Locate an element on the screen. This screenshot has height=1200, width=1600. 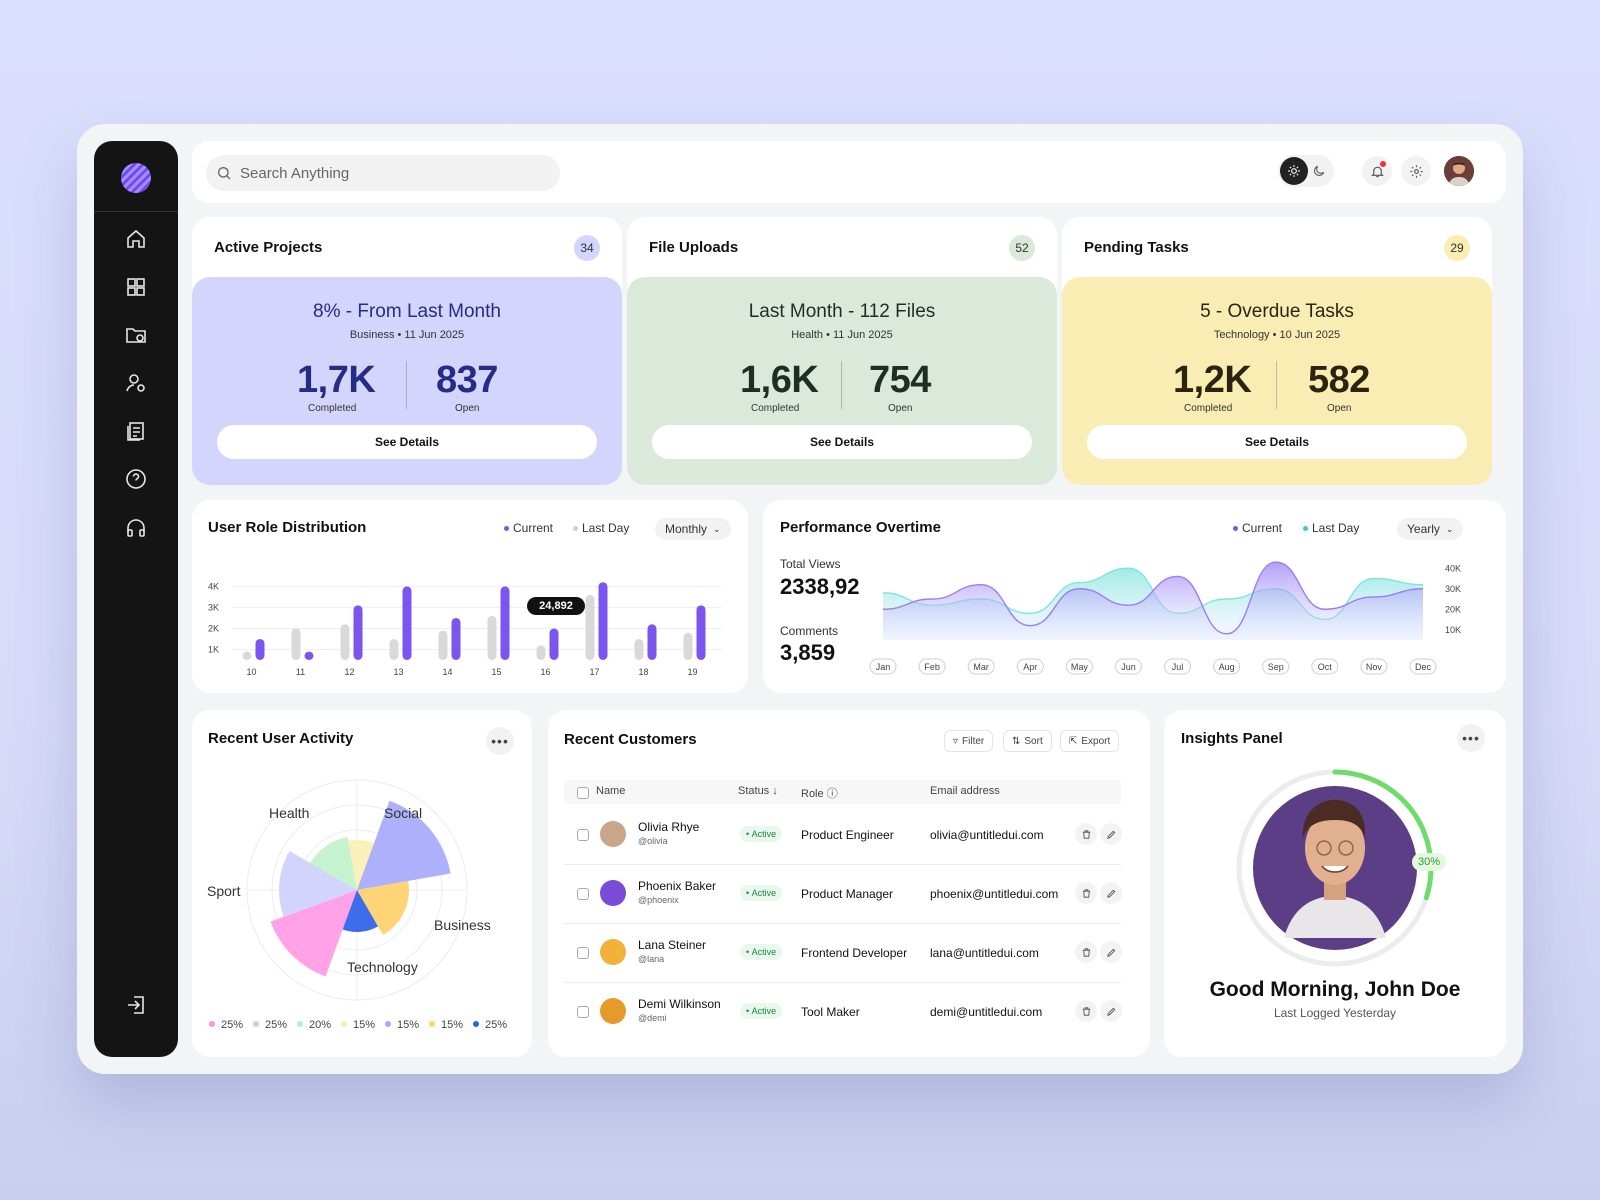
filter-button: ▿ Filter is located at coordinates (969, 741).